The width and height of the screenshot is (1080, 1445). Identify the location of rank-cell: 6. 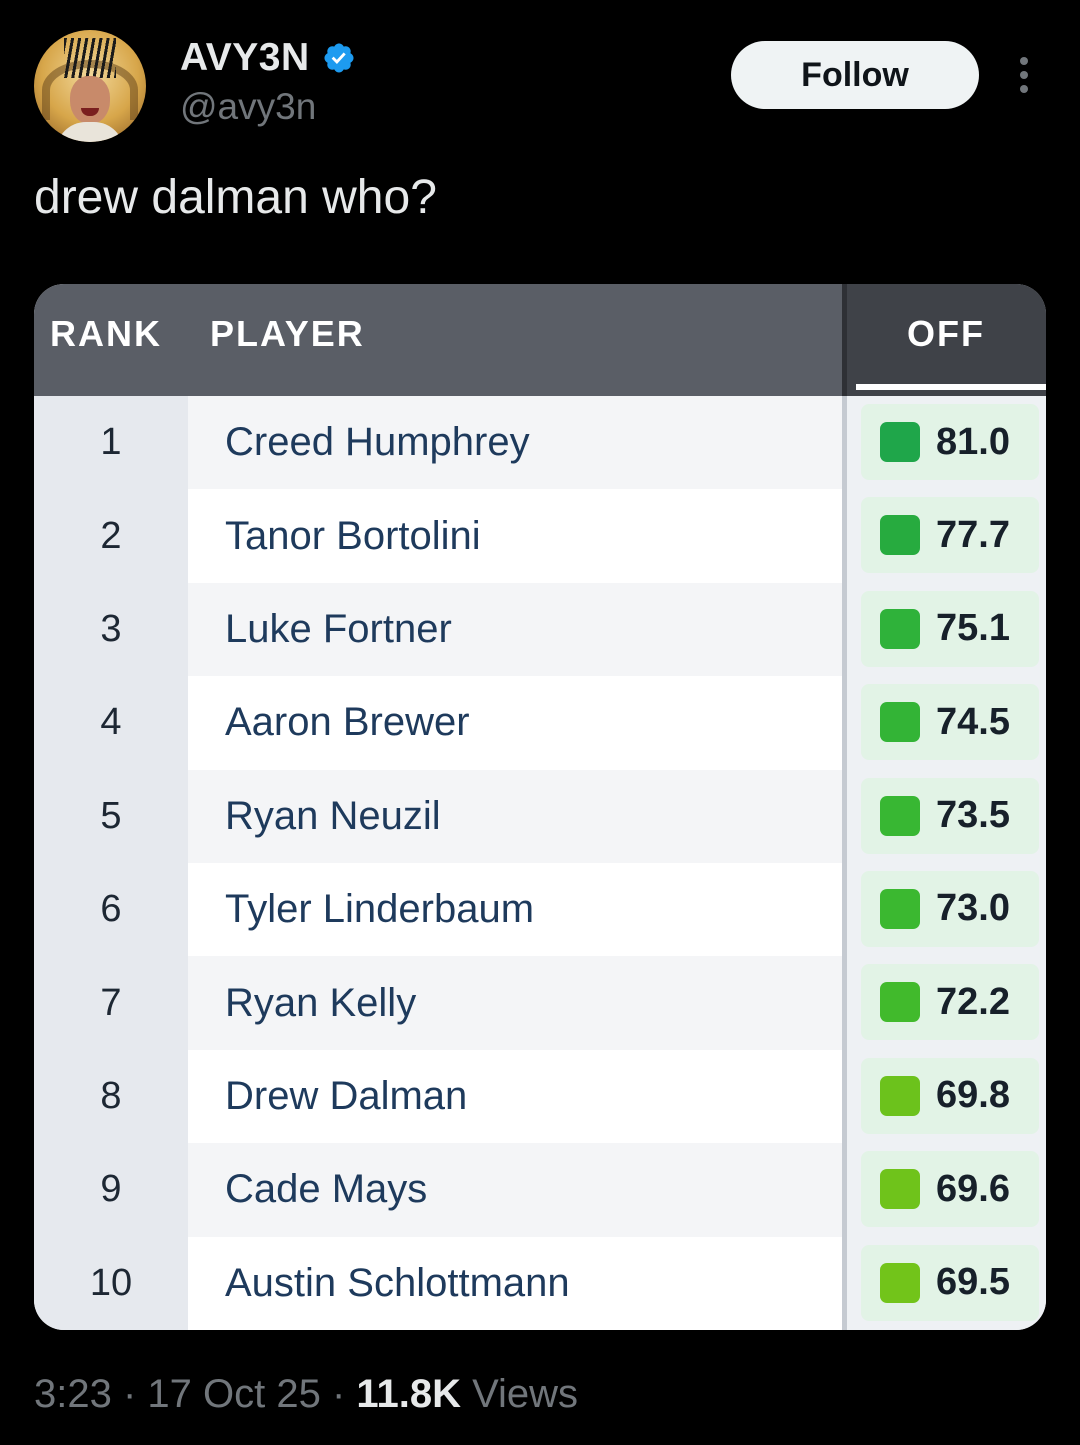
(111, 909).